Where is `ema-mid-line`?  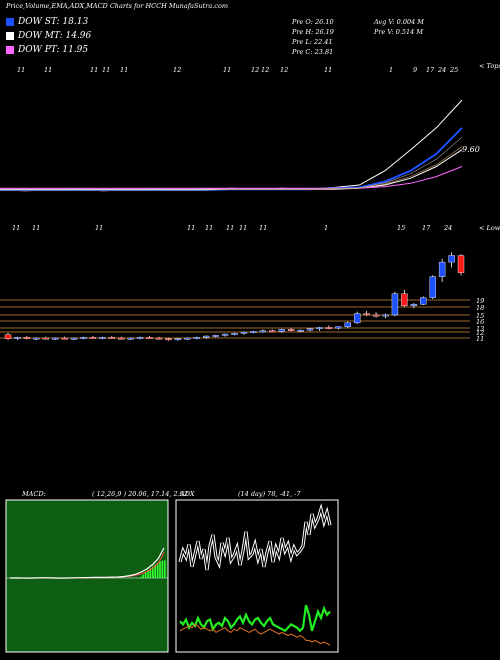
ema-mid-line is located at coordinates (231, 169).